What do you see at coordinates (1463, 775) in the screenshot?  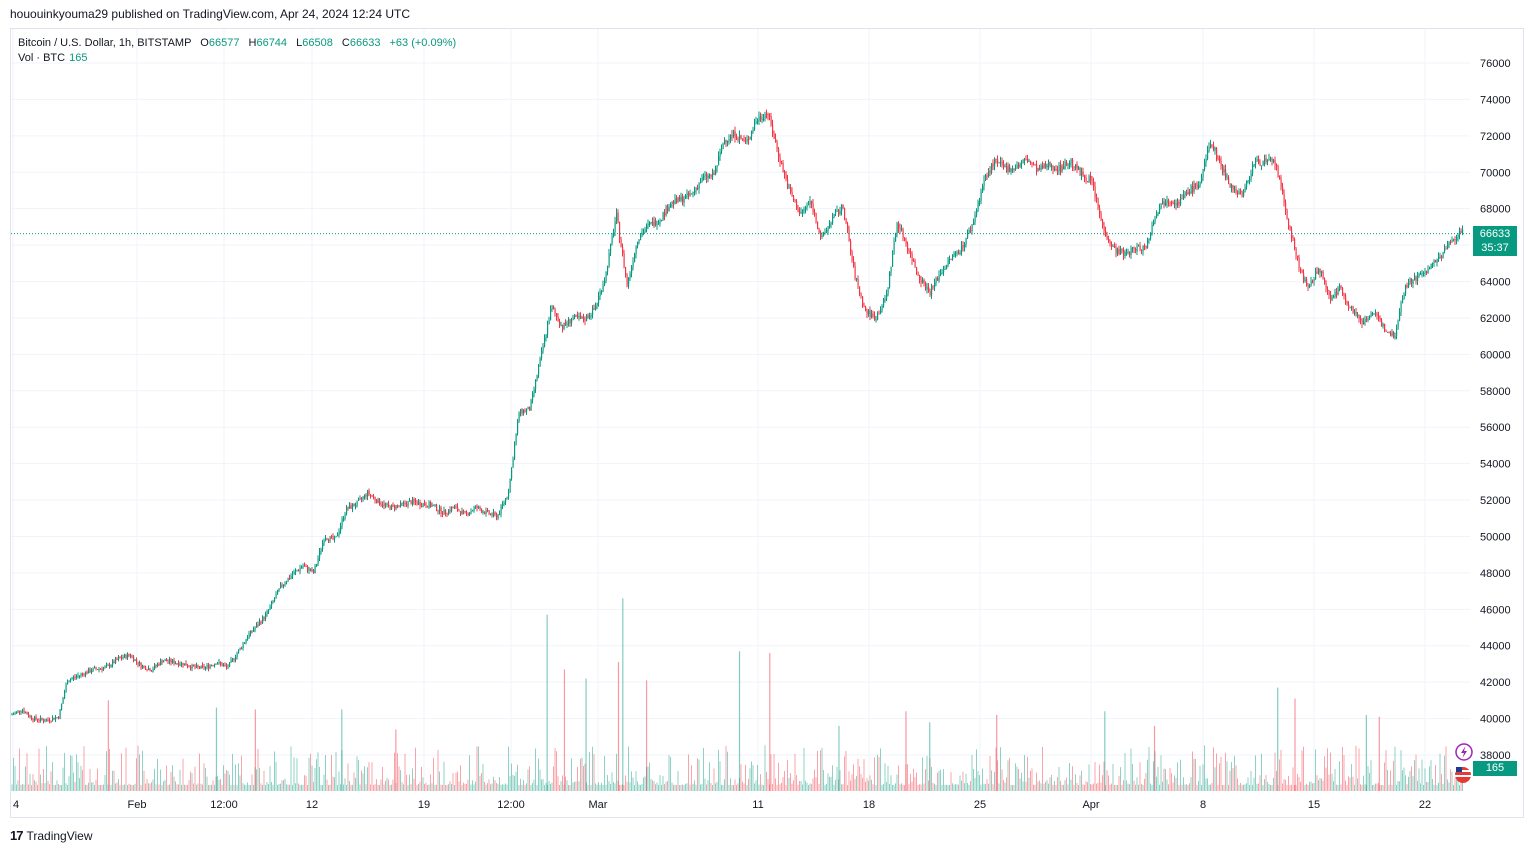 I see `us-flag-icon` at bounding box center [1463, 775].